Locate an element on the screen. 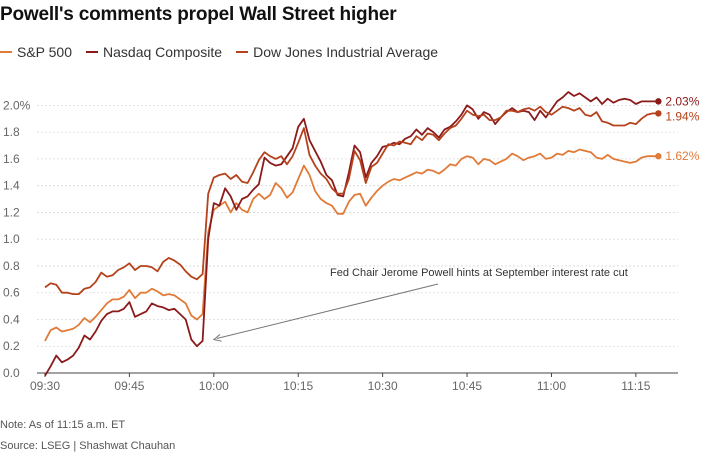  y-tick-label: 1.6 is located at coordinates (11, 159).